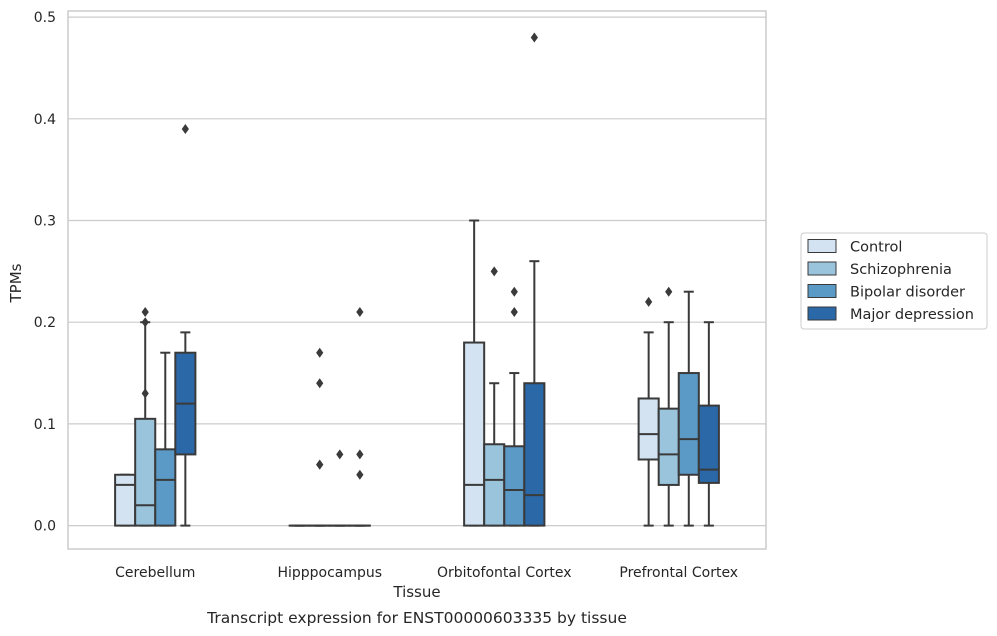 The image size is (997, 636). Describe the element at coordinates (45, 425) in the screenshot. I see `y-tick-label: 0.1` at that location.